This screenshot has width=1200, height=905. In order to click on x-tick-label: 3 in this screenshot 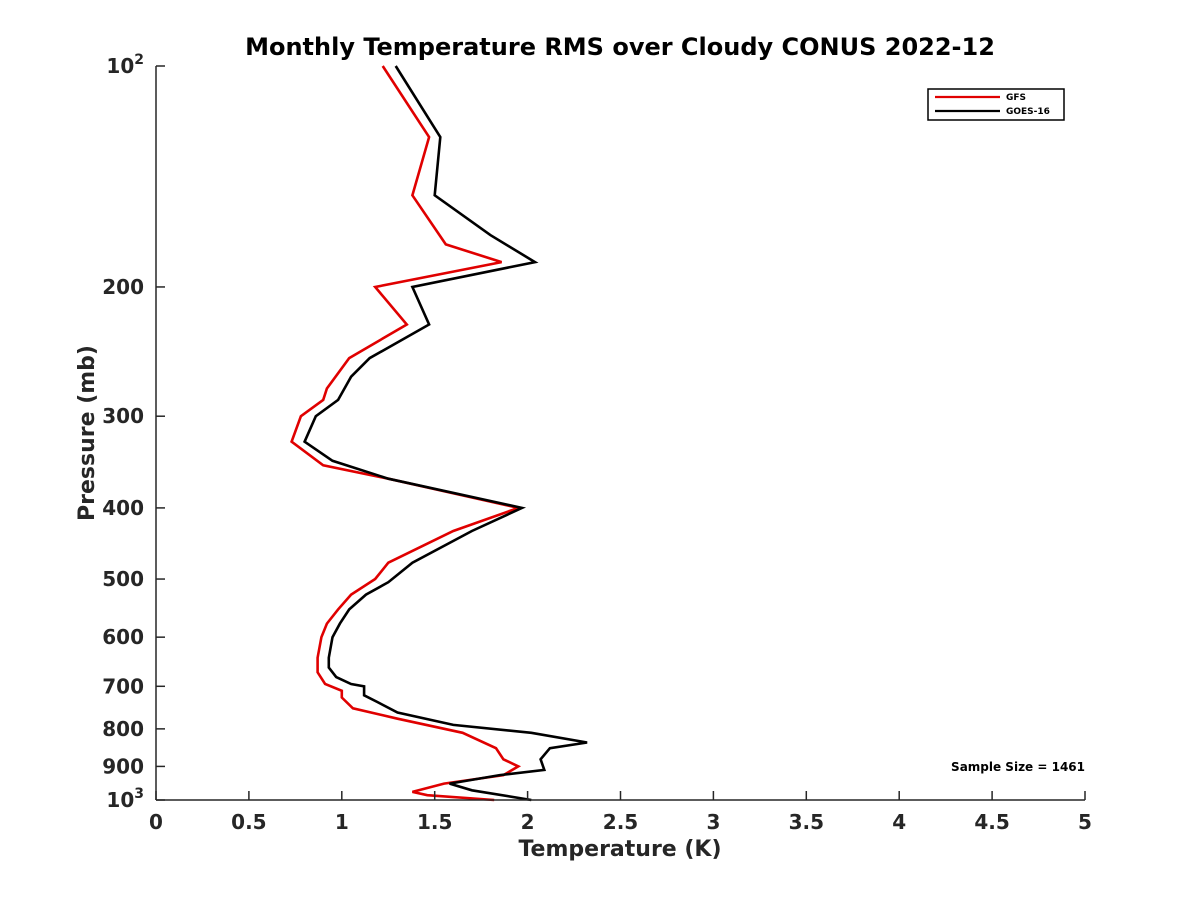, I will do `click(713, 822)`.